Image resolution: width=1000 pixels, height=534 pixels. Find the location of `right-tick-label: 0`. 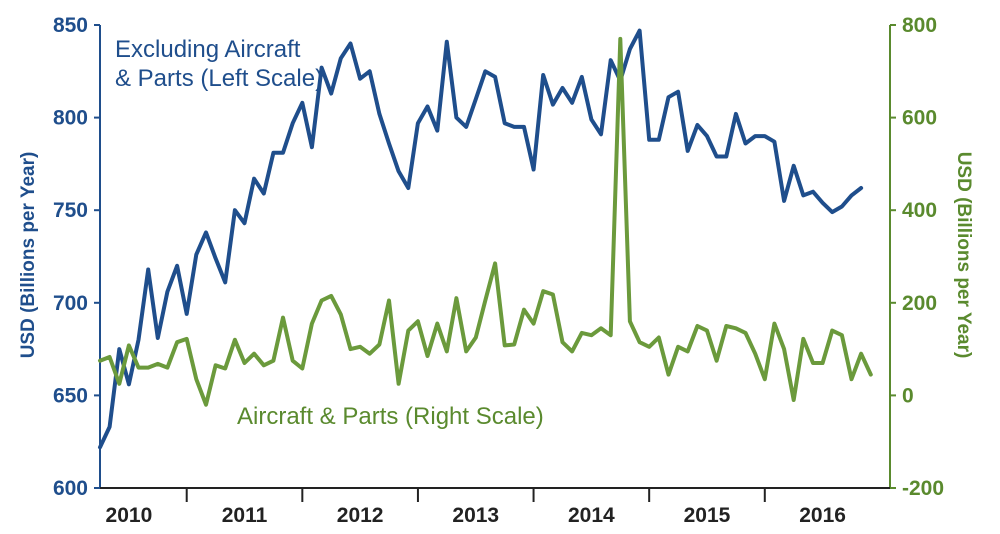

right-tick-label: 0 is located at coordinates (908, 395).